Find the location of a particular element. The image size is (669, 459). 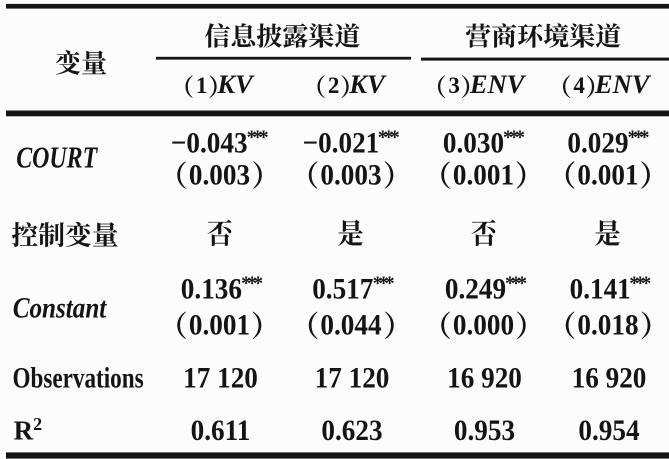

svg-text: 0.611 is located at coordinates (221, 431).